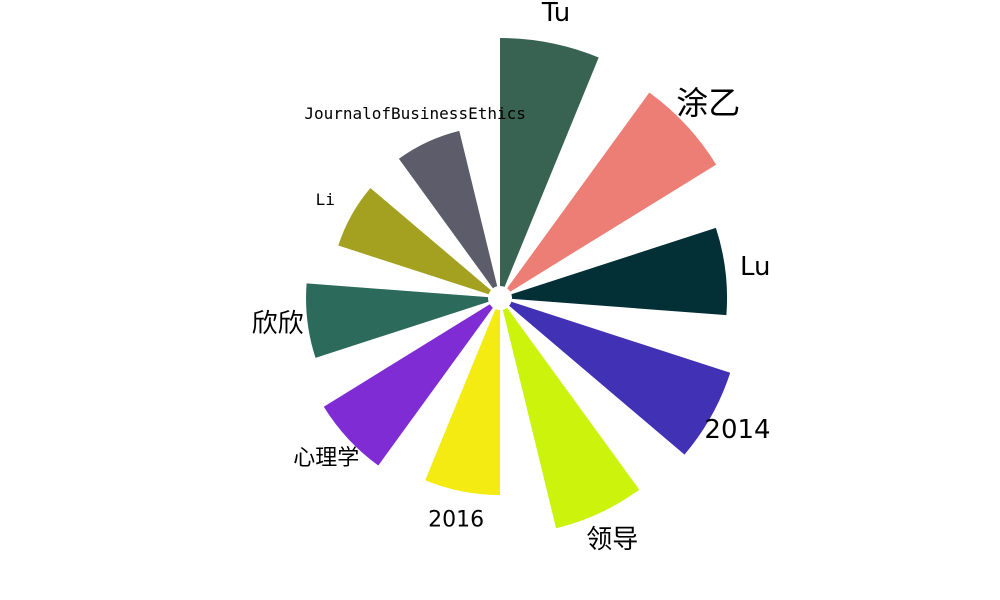 Image resolution: width=1000 pixels, height=600 pixels. I want to click on bar-label-7: 欣欣, so click(278, 324).